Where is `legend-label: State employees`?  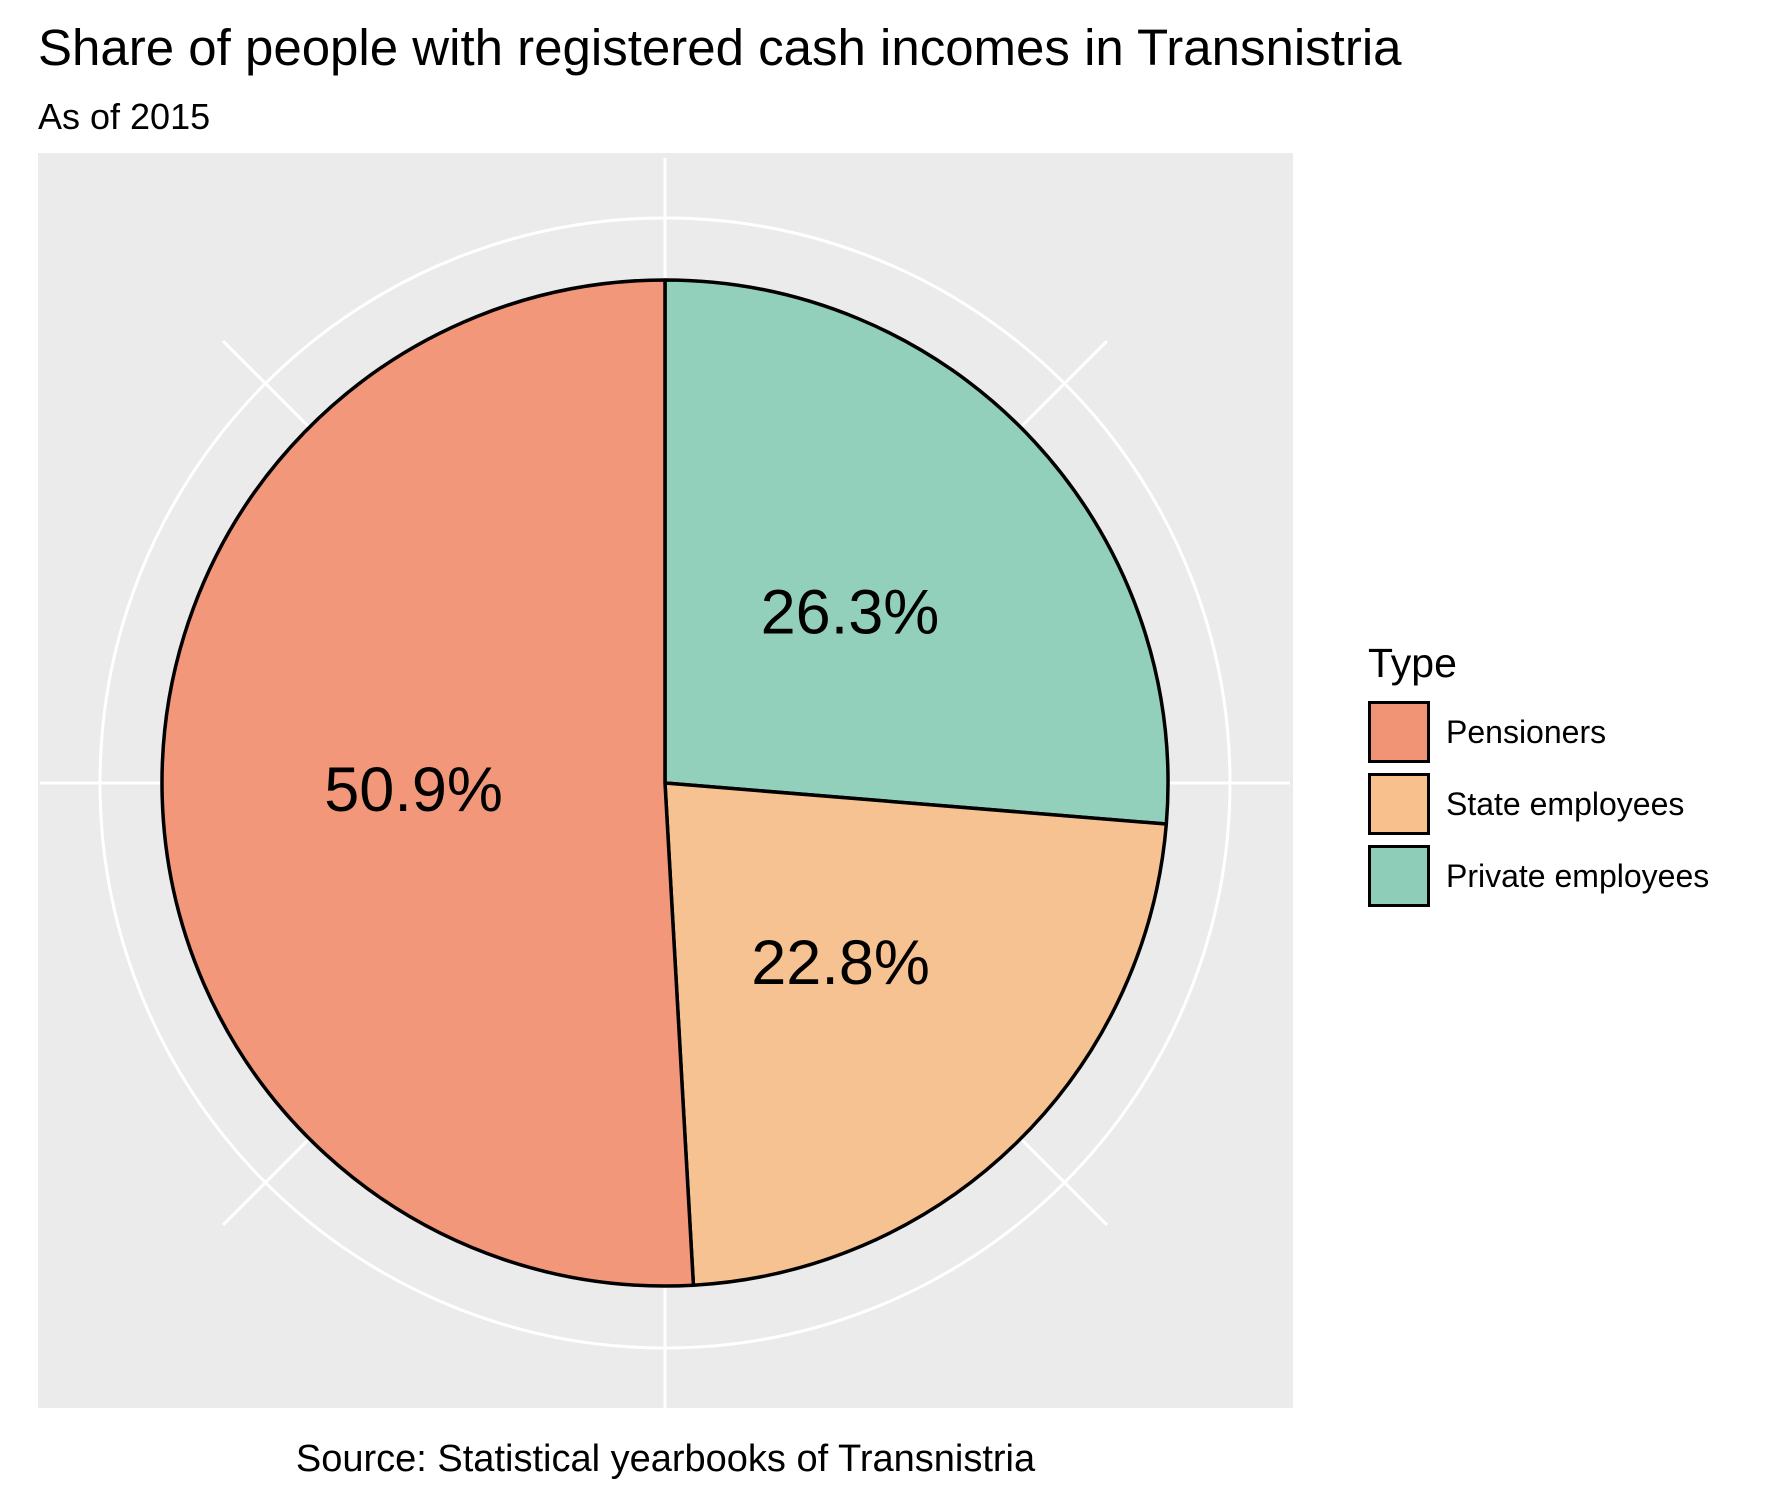
legend-label: State employees is located at coordinates (1565, 803).